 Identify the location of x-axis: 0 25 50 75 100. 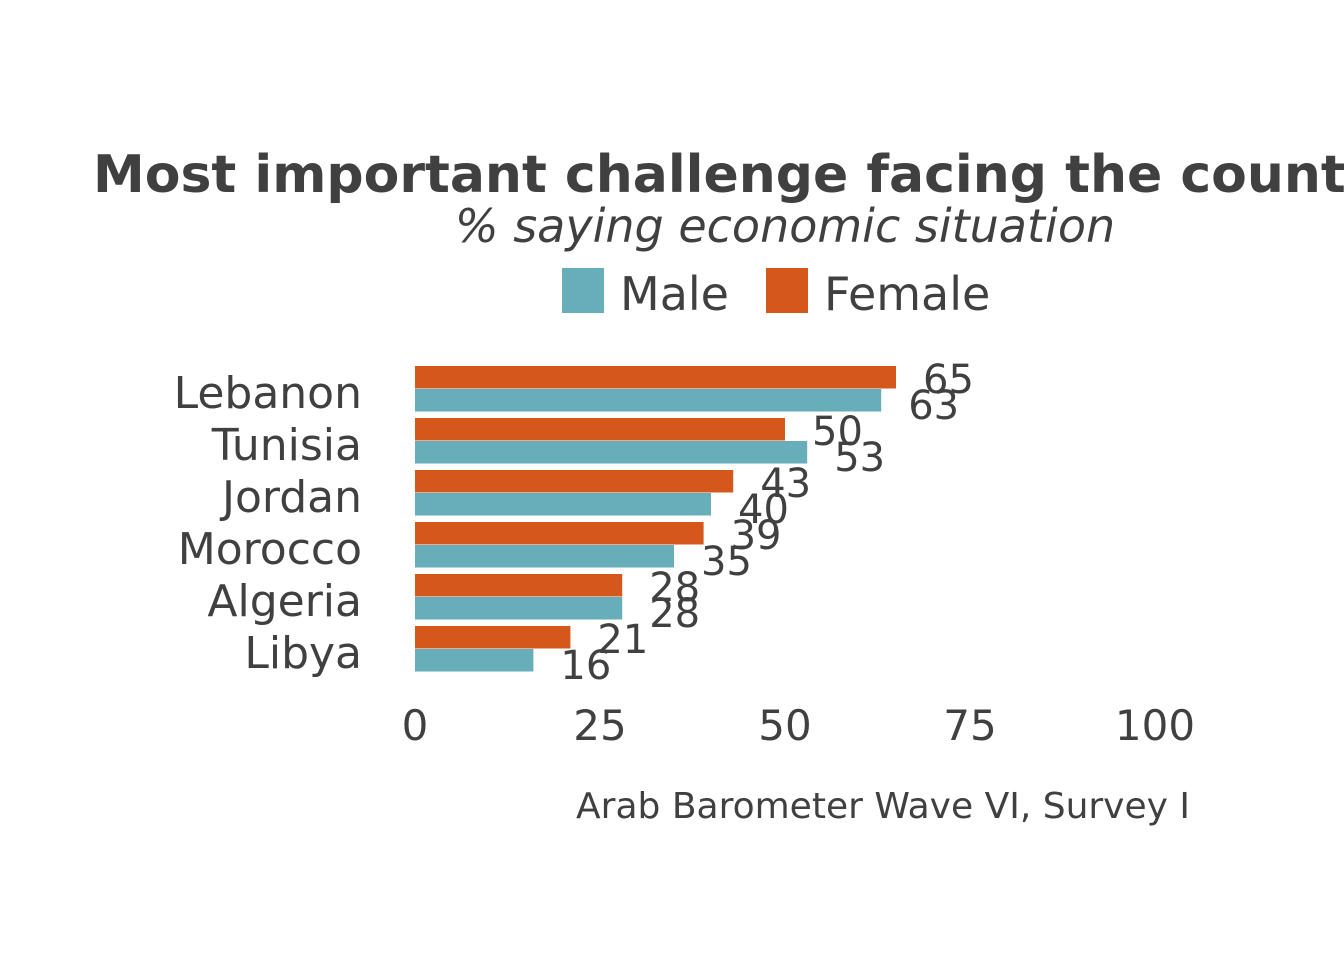
(798, 725).